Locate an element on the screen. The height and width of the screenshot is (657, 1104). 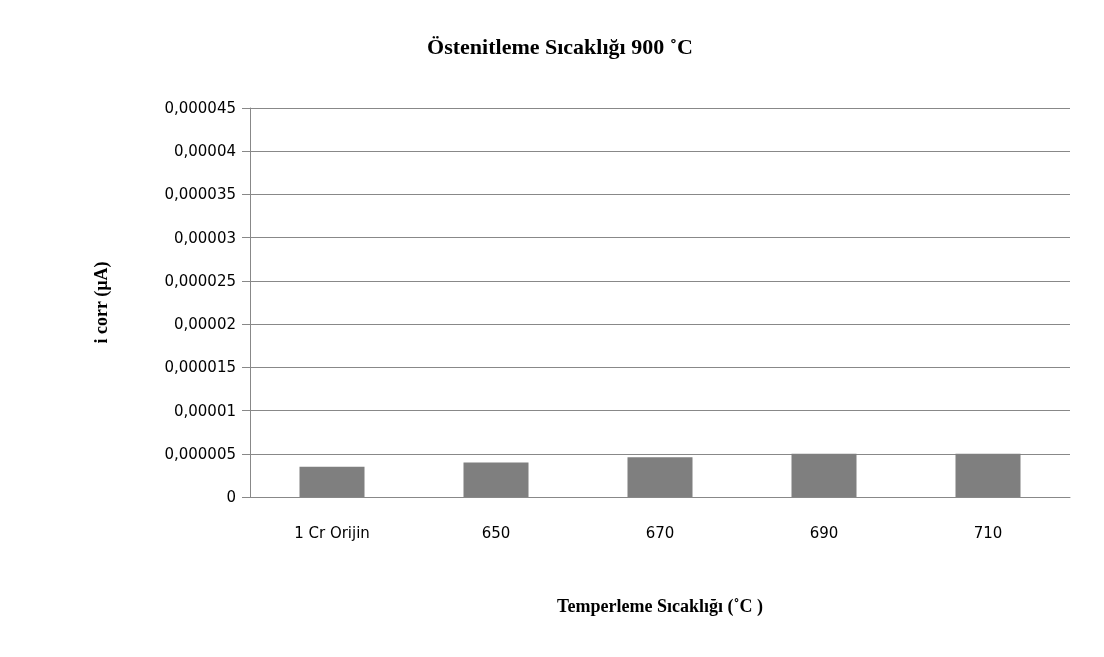
y-tick-label: 0,000015 is located at coordinates (200, 367).